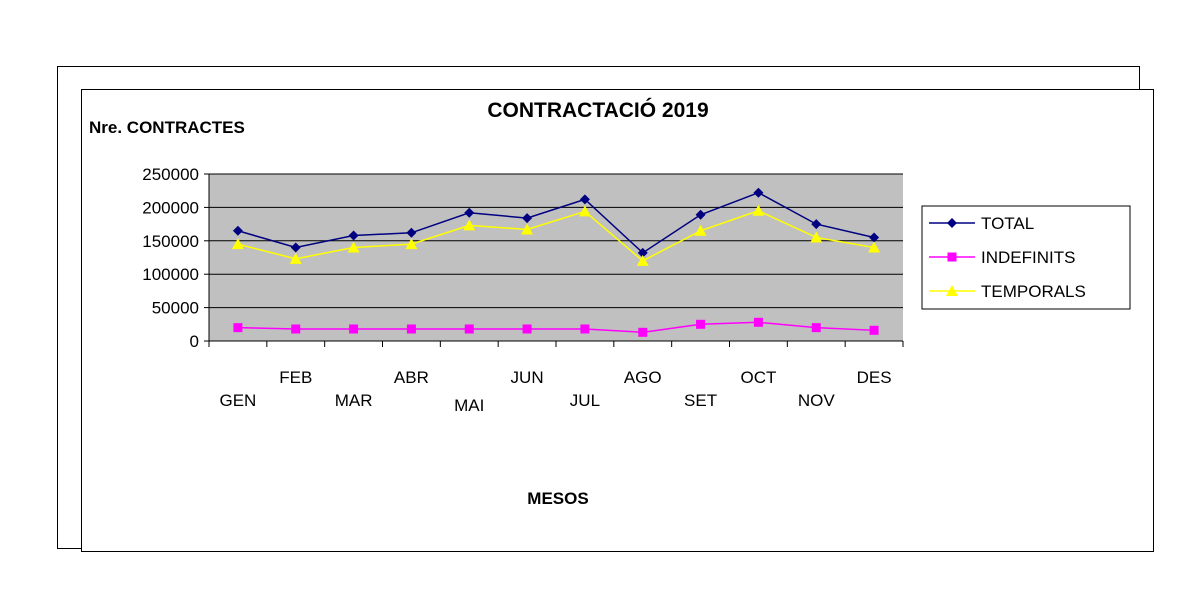 The width and height of the screenshot is (1200, 610). Describe the element at coordinates (170, 207) in the screenshot. I see `y-tick-label: 200000` at that location.